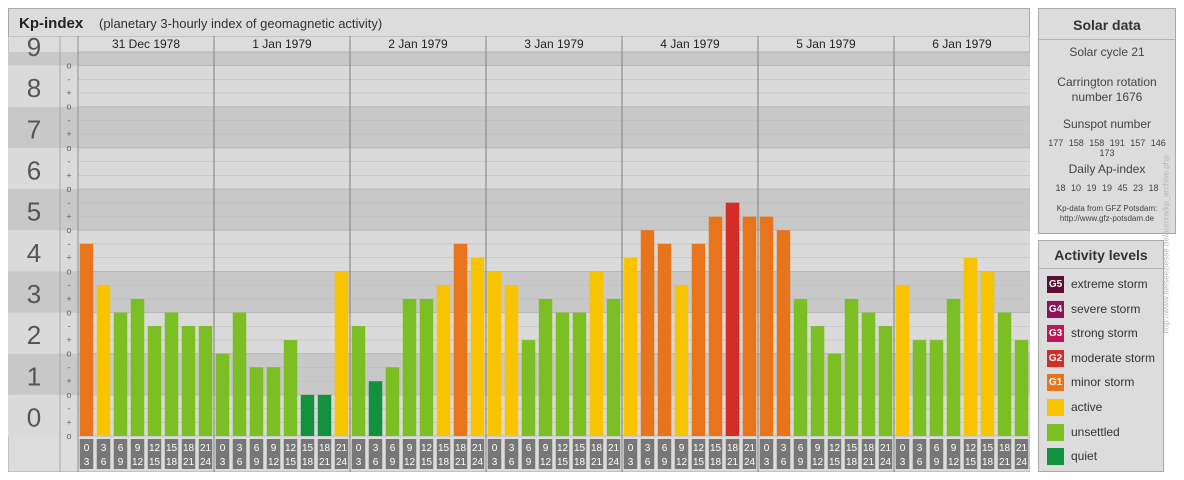  What do you see at coordinates (920, 462) in the screenshot?
I see `interval-end-label: 6` at bounding box center [920, 462].